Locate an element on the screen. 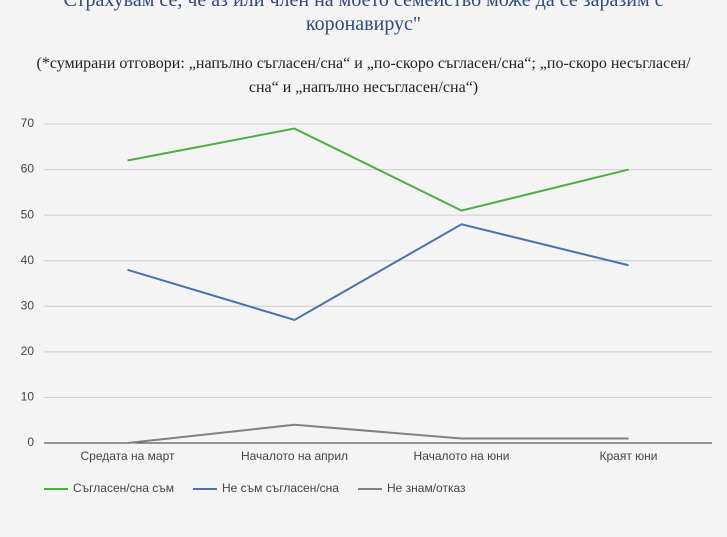  y-tick-label: 60 is located at coordinates (28, 169).